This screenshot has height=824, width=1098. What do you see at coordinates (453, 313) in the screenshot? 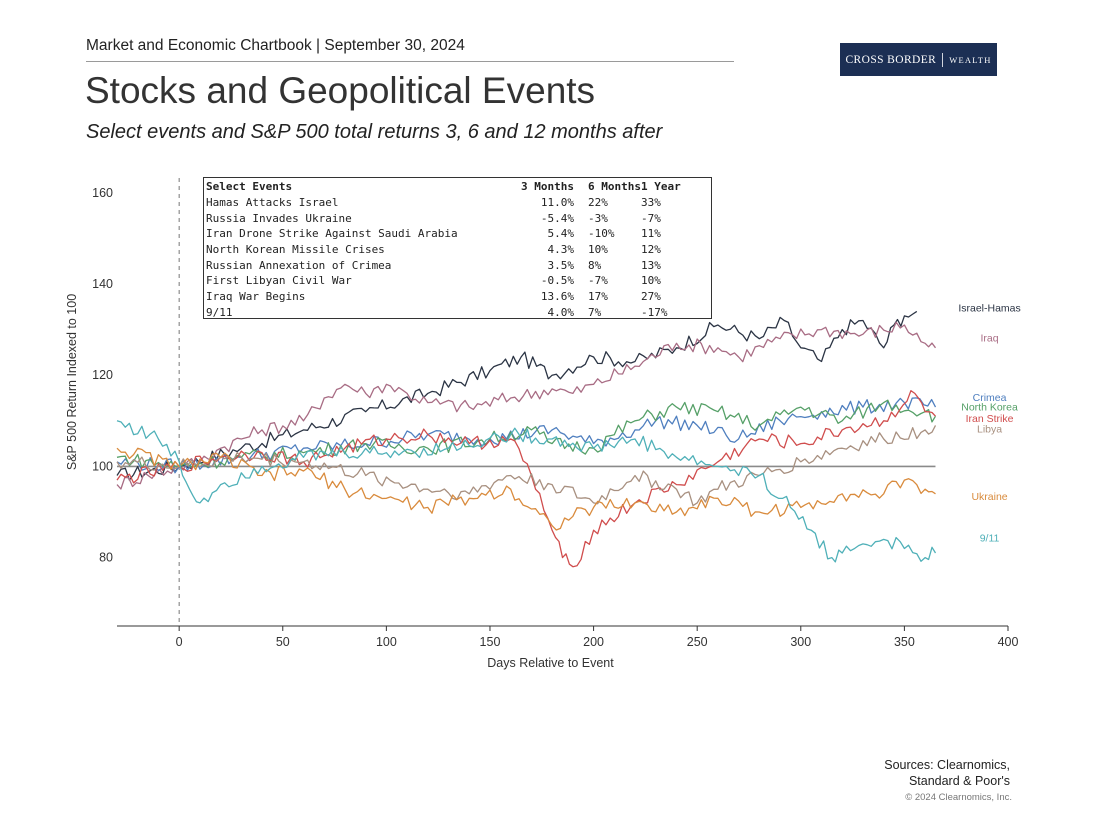
I see `table-row: 9/11 4.0% 7% -17%` at bounding box center [453, 313].